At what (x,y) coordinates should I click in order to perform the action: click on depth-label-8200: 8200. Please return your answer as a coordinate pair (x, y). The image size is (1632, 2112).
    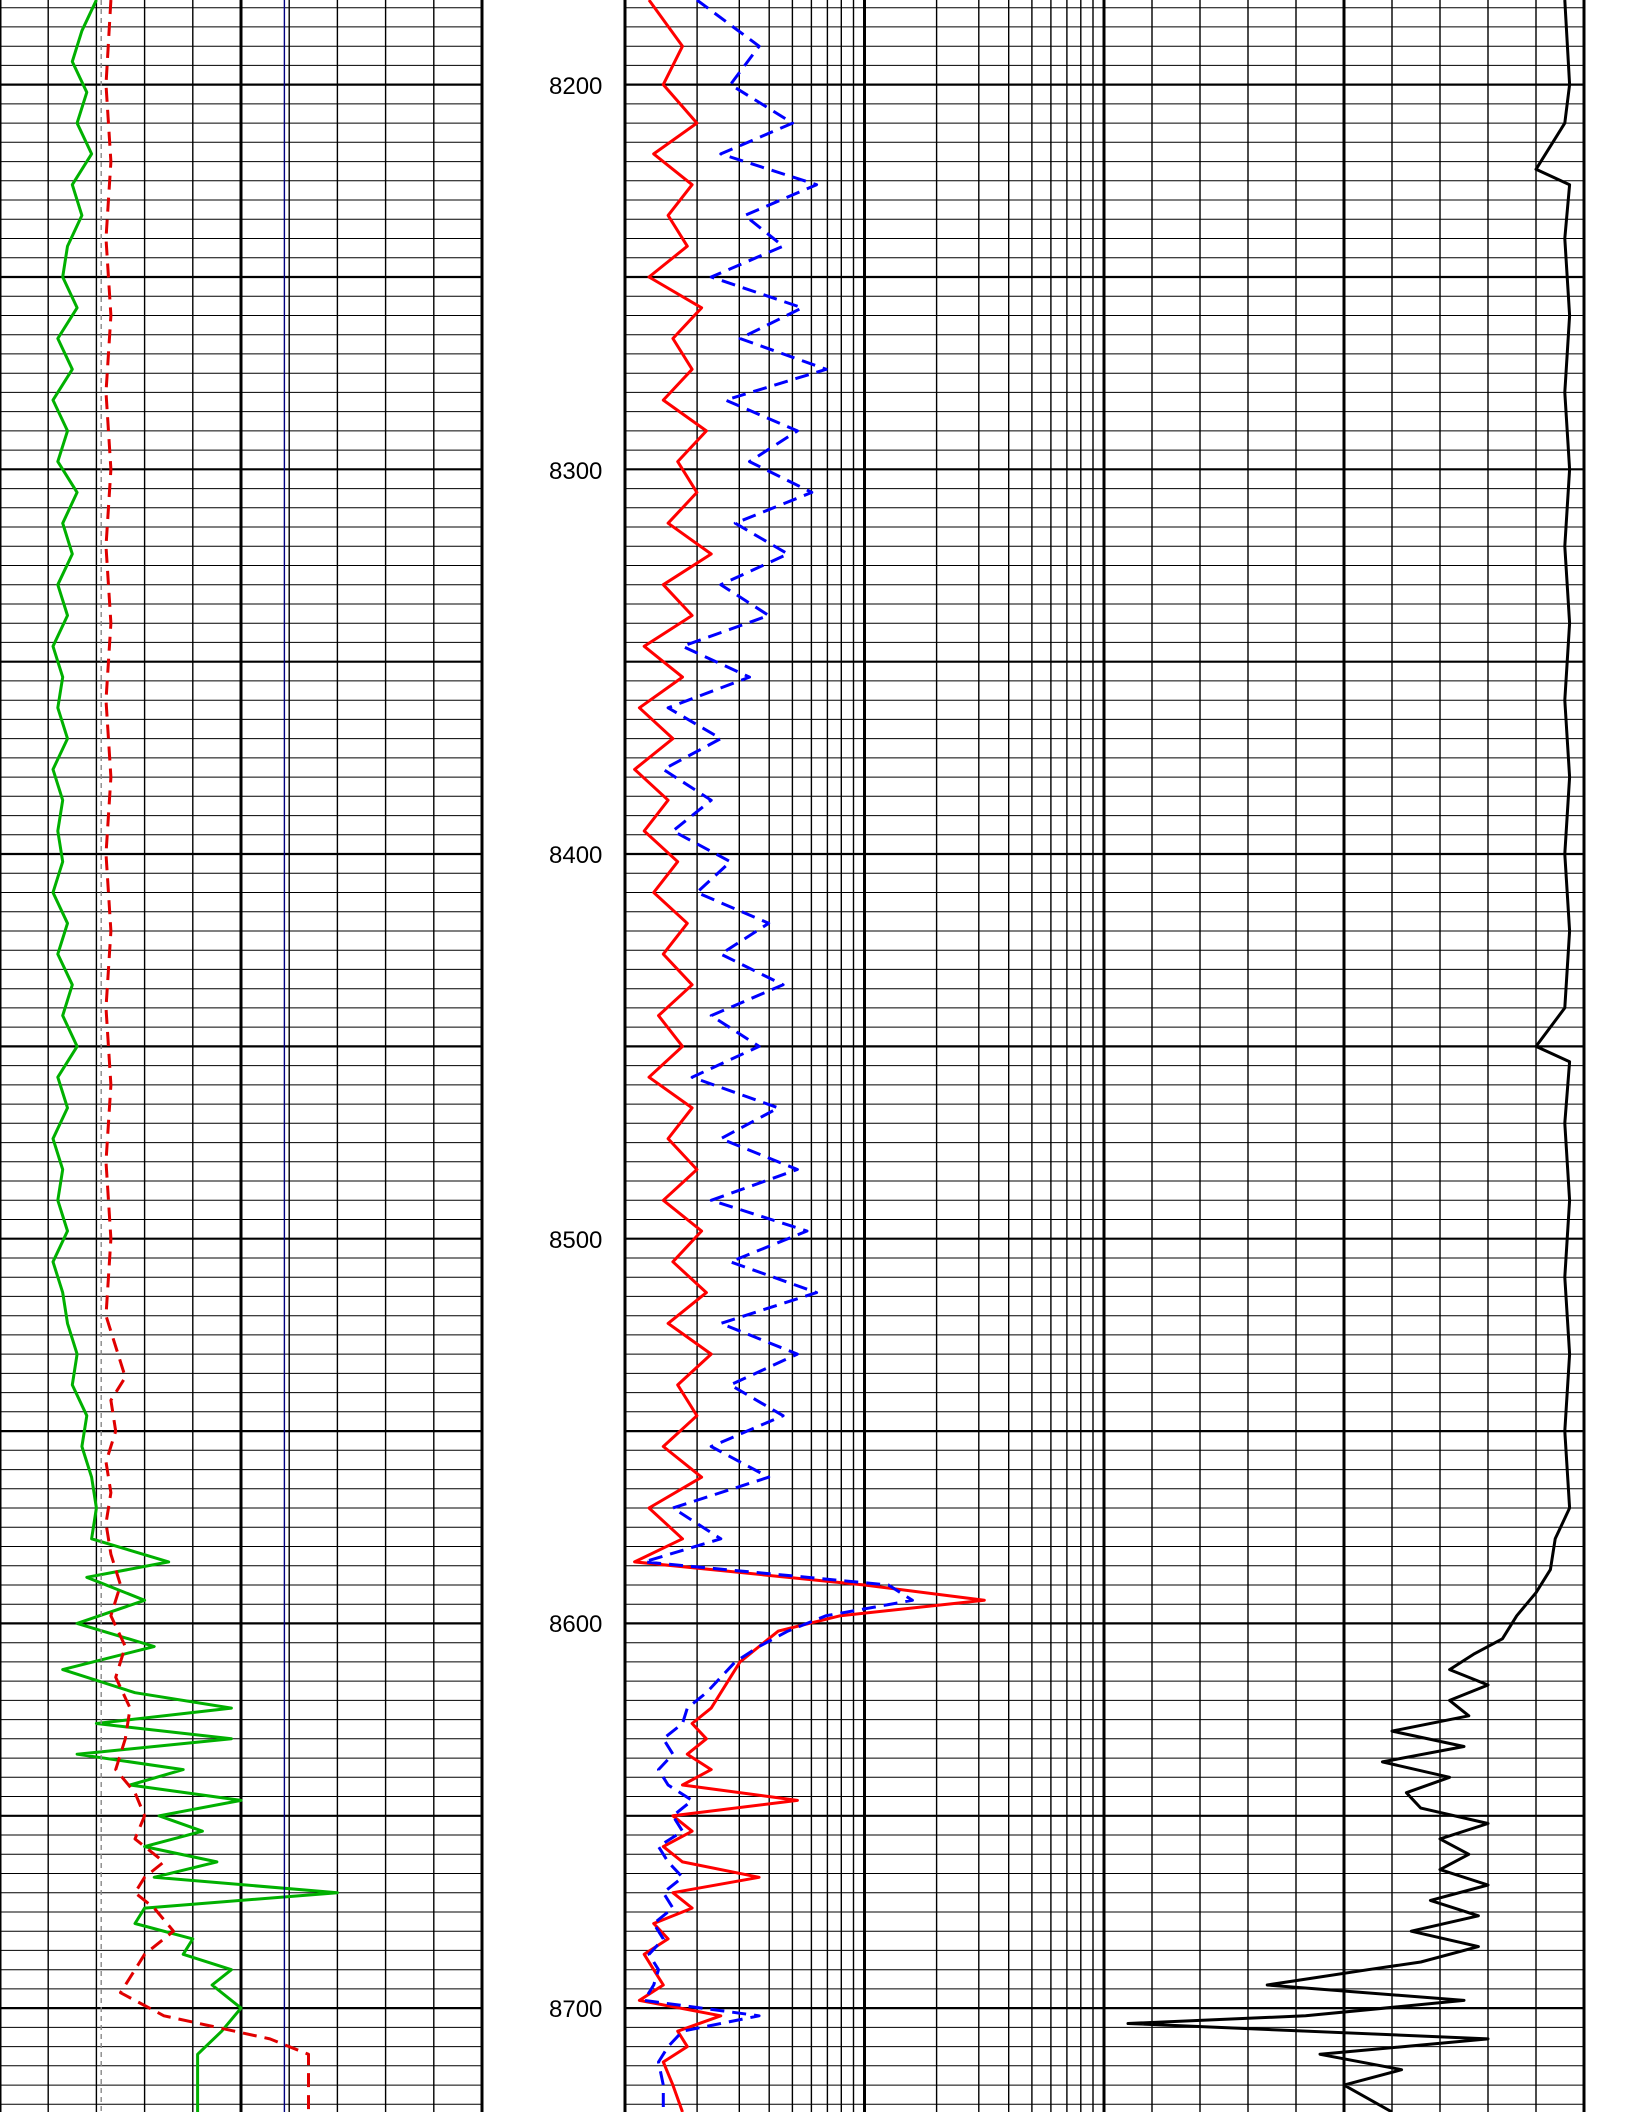
    Looking at the image, I should click on (575, 86).